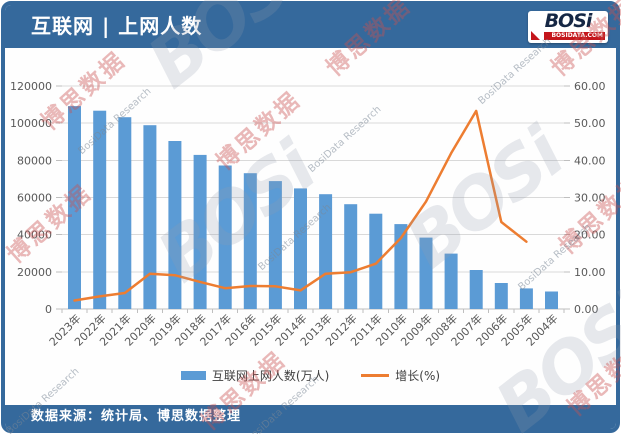 This screenshot has width=621, height=434. What do you see at coordinates (136, 416) in the screenshot?
I see `data-source-note: 数据来源：统计局、博思数据整理` at bounding box center [136, 416].